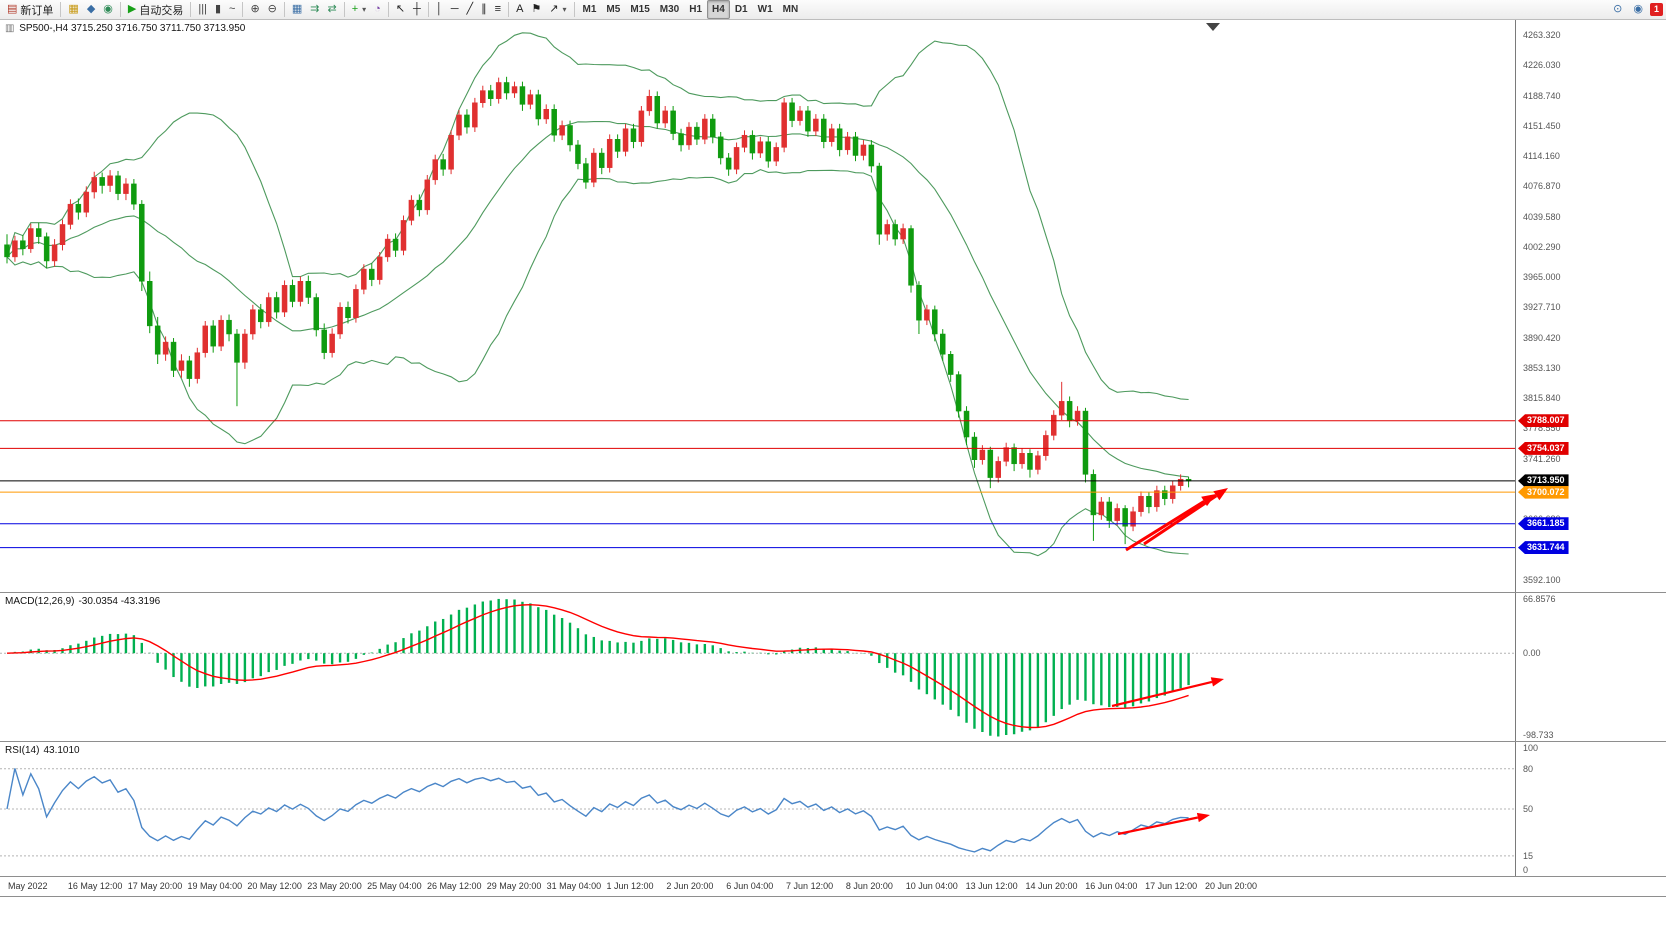 This screenshot has height=940, width=1666. I want to click on bar-chart-icon: |||, so click(202, 9).